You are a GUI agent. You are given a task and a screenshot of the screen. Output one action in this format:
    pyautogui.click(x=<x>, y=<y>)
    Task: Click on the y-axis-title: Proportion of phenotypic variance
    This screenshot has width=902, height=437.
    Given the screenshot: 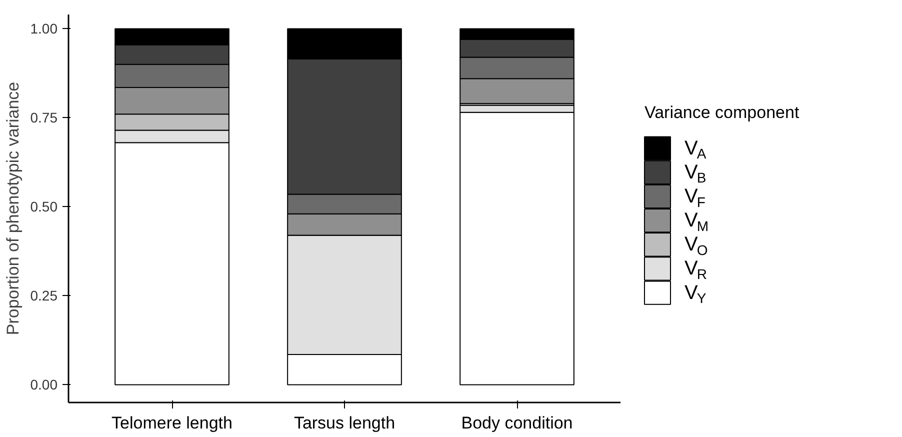 What is the action you would take?
    pyautogui.click(x=12, y=209)
    